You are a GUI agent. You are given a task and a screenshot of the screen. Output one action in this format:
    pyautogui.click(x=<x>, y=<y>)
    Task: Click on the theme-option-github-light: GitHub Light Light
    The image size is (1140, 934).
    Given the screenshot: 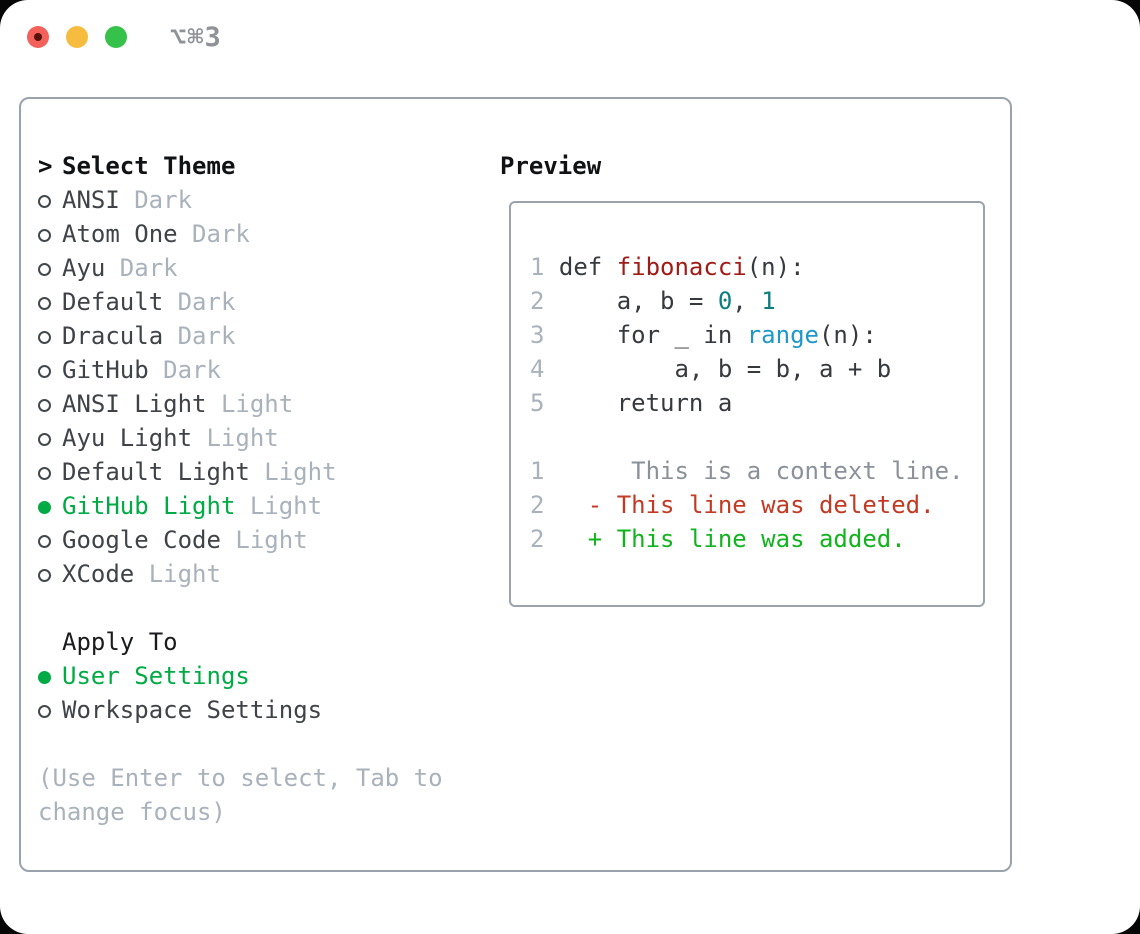 What is the action you would take?
    pyautogui.click(x=263, y=506)
    